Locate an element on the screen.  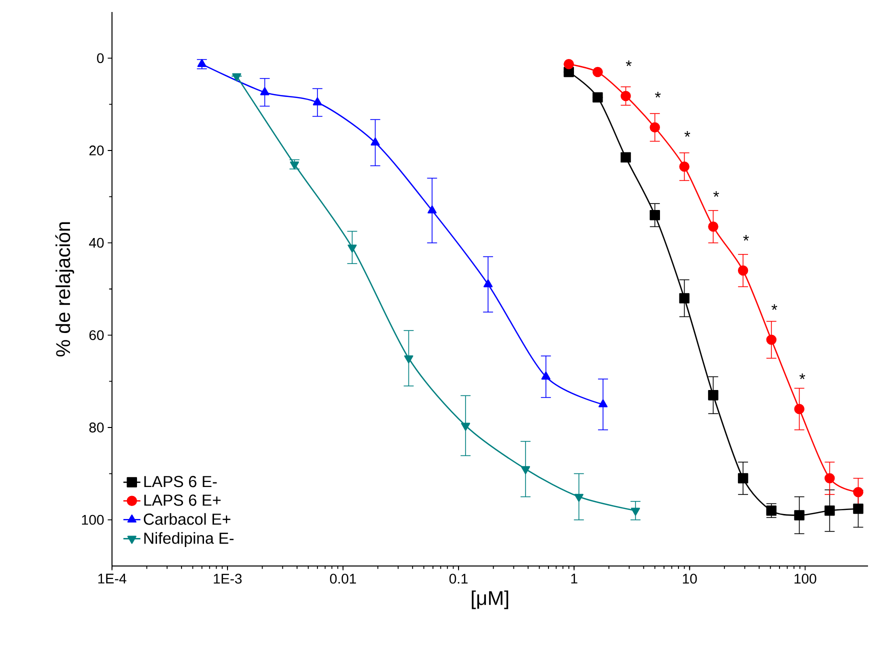
legend-label: Carbacol E+ is located at coordinates (187, 519).